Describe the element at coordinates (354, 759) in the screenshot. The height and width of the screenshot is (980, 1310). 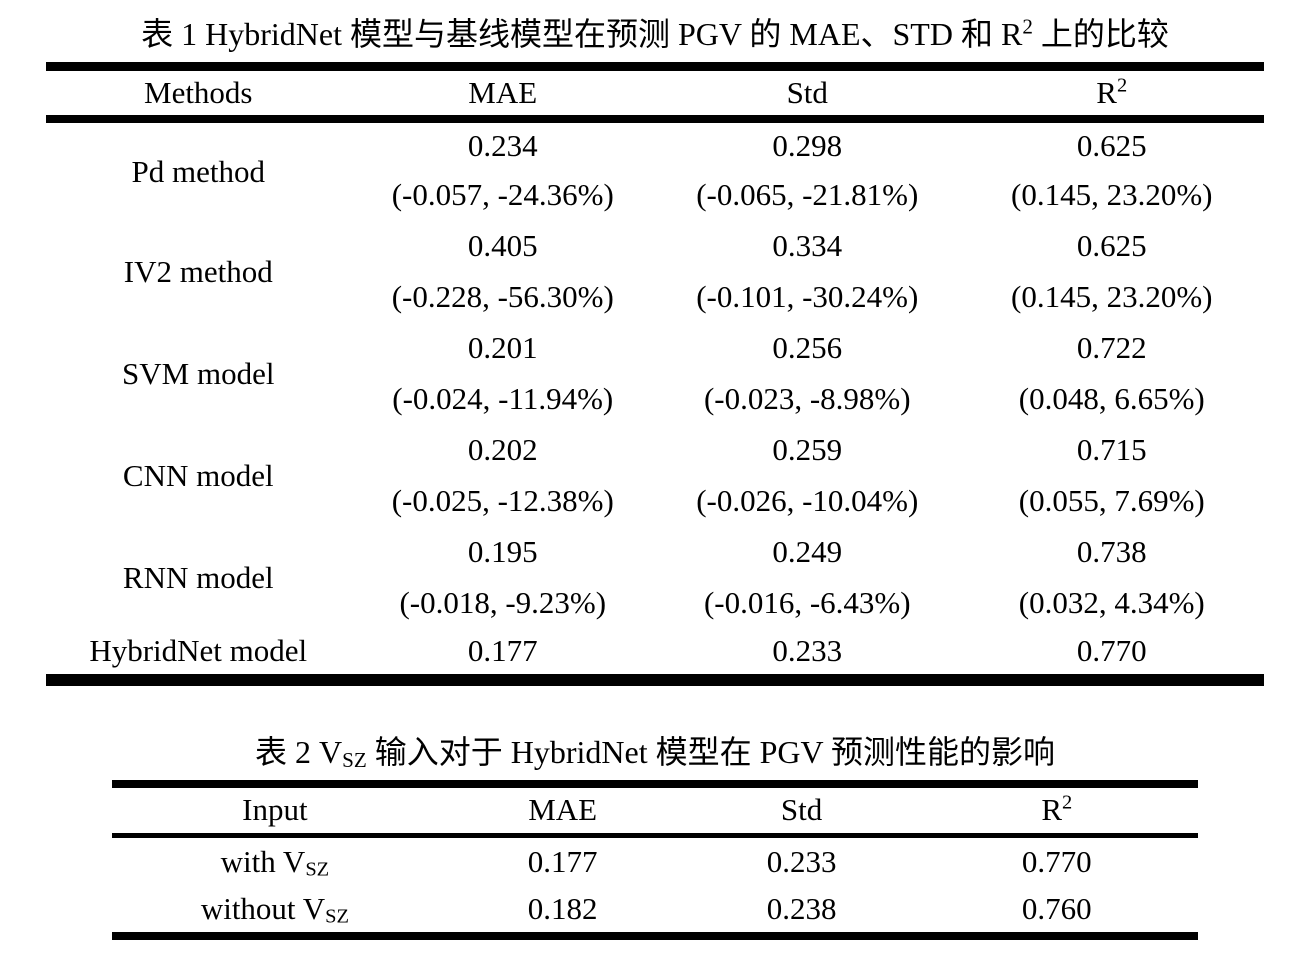
I see `table2-caption-subscript: SZ` at that location.